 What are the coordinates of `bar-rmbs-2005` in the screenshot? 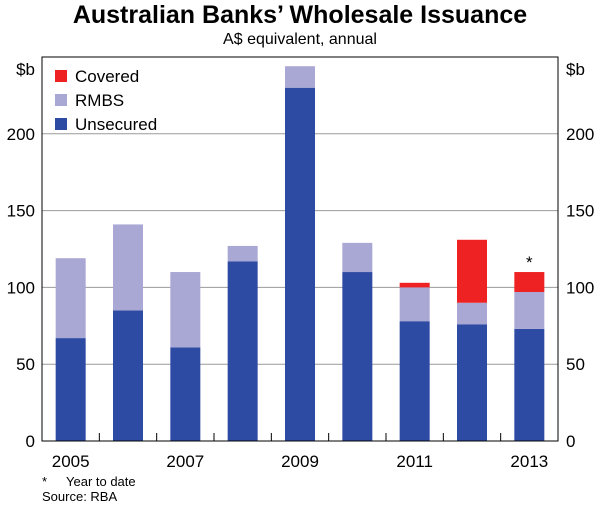 It's located at (70, 298).